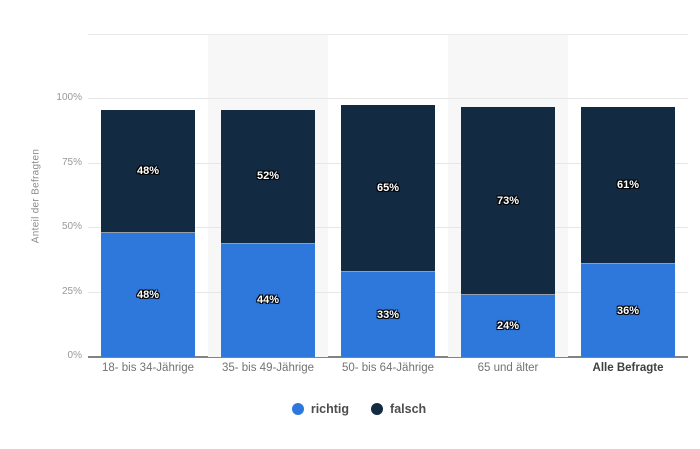 The image size is (700, 449). I want to click on bar-segment-falsch: 48%, so click(148, 171).